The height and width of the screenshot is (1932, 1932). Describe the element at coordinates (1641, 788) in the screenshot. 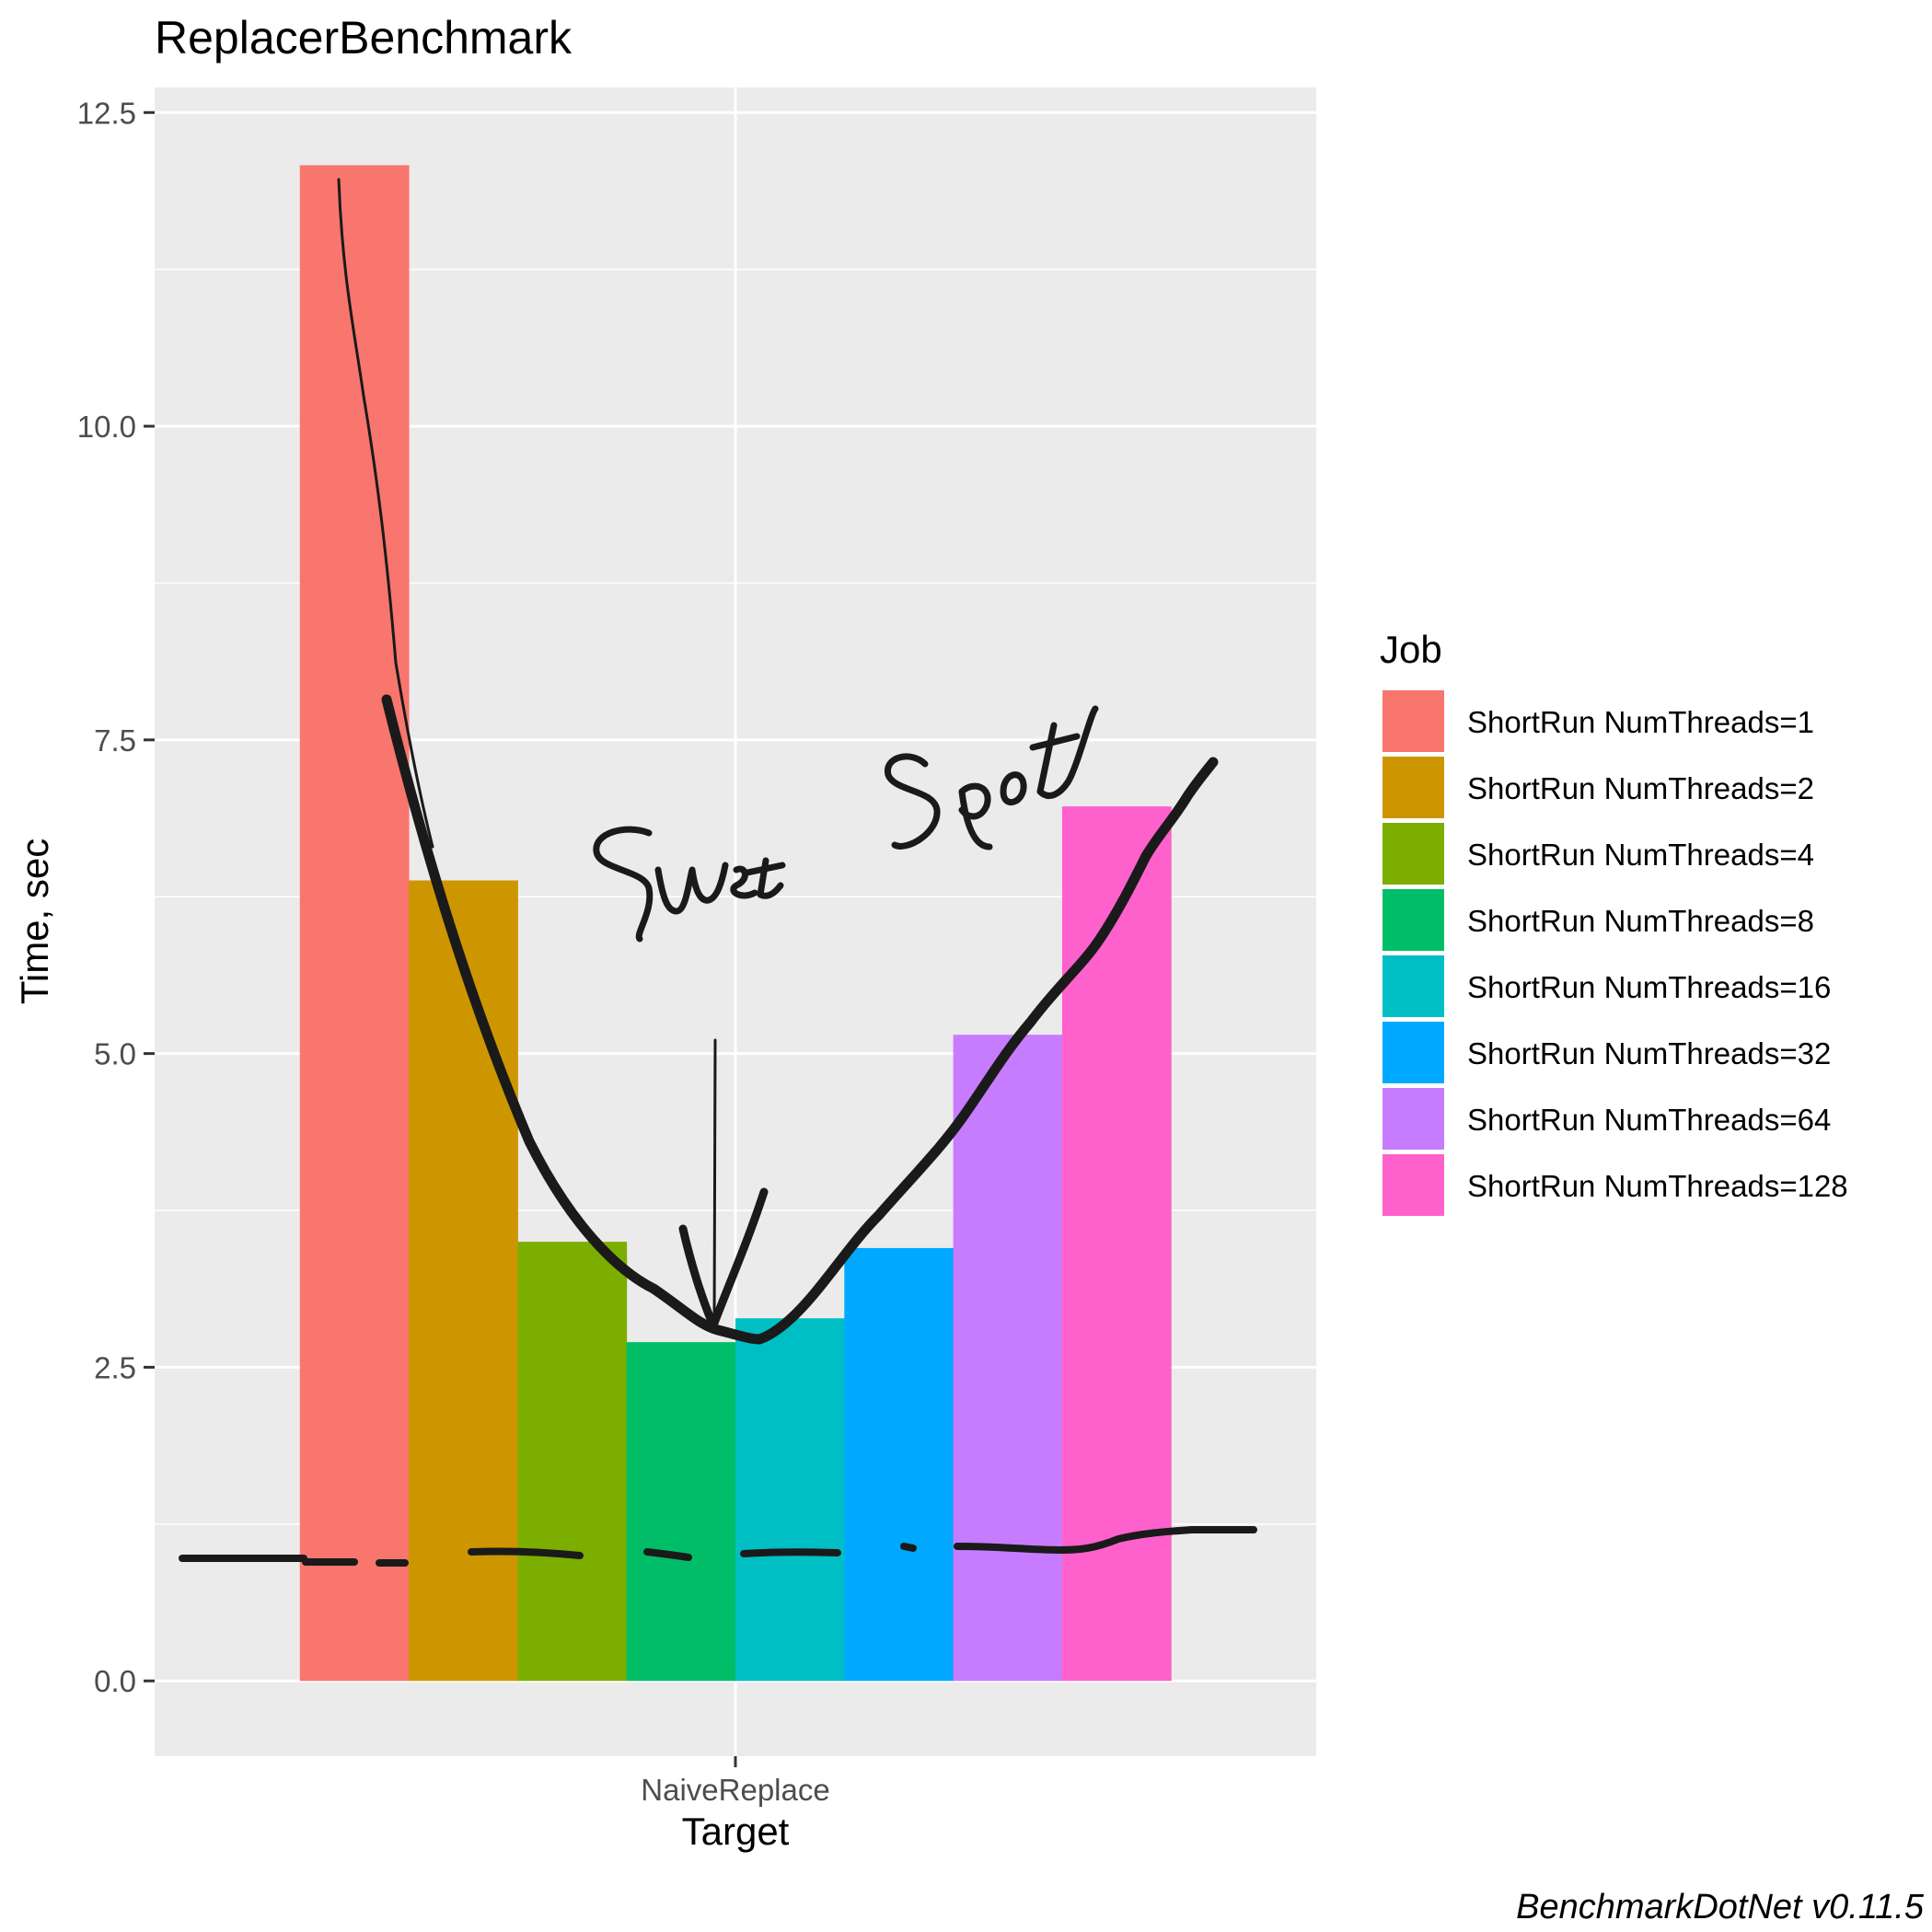

I see `legend-label-1: ShortRun NumThreads=2` at that location.